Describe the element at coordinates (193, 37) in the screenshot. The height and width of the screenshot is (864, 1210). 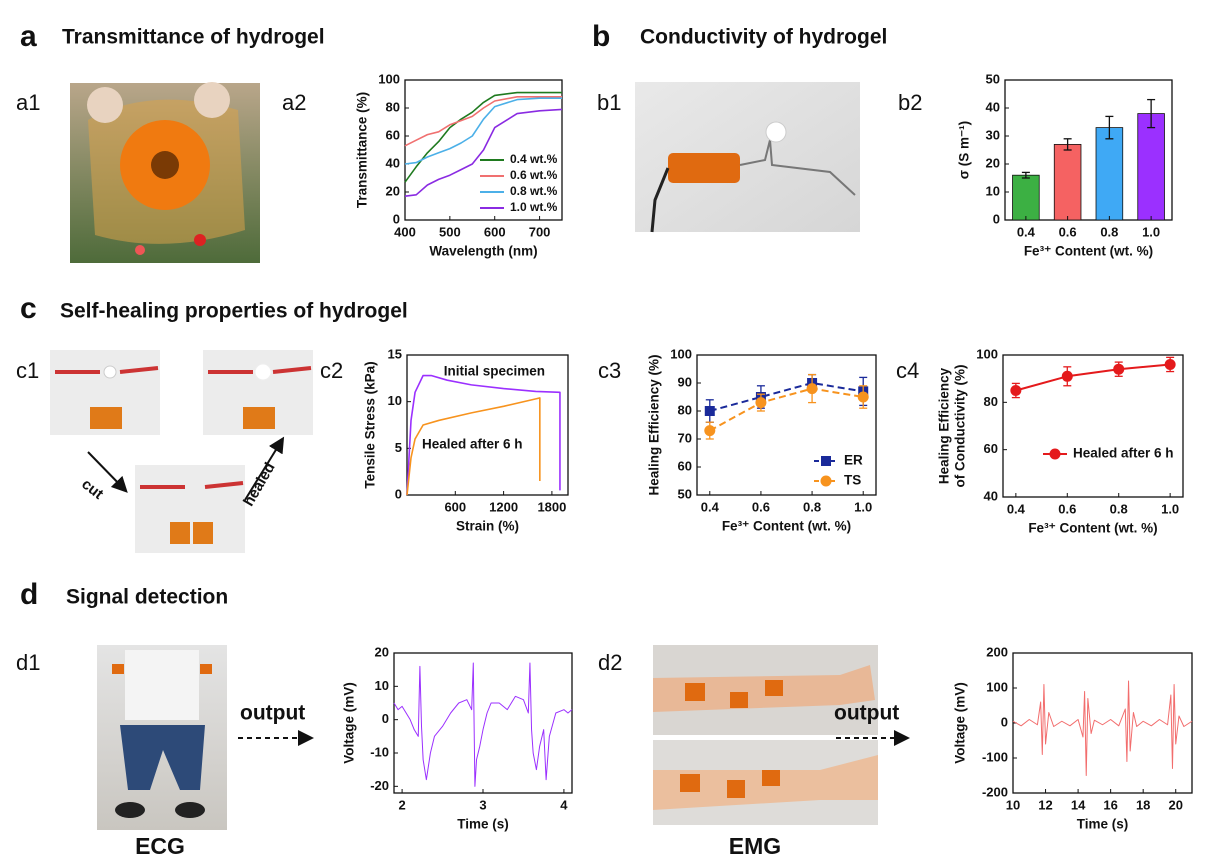
I see `panel-title: Transmittance of hydrogel` at that location.